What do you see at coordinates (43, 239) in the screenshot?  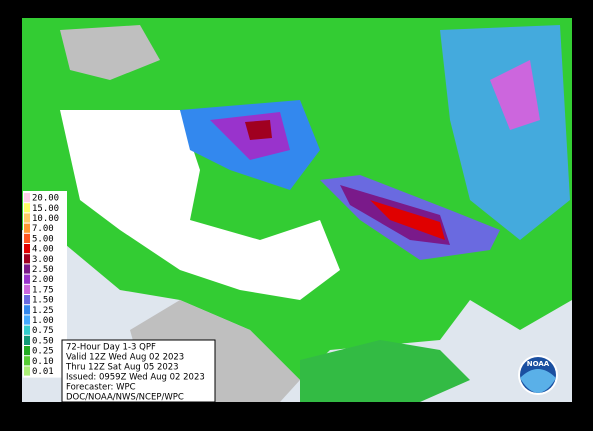 I see `legend-label: 5.00` at bounding box center [43, 239].